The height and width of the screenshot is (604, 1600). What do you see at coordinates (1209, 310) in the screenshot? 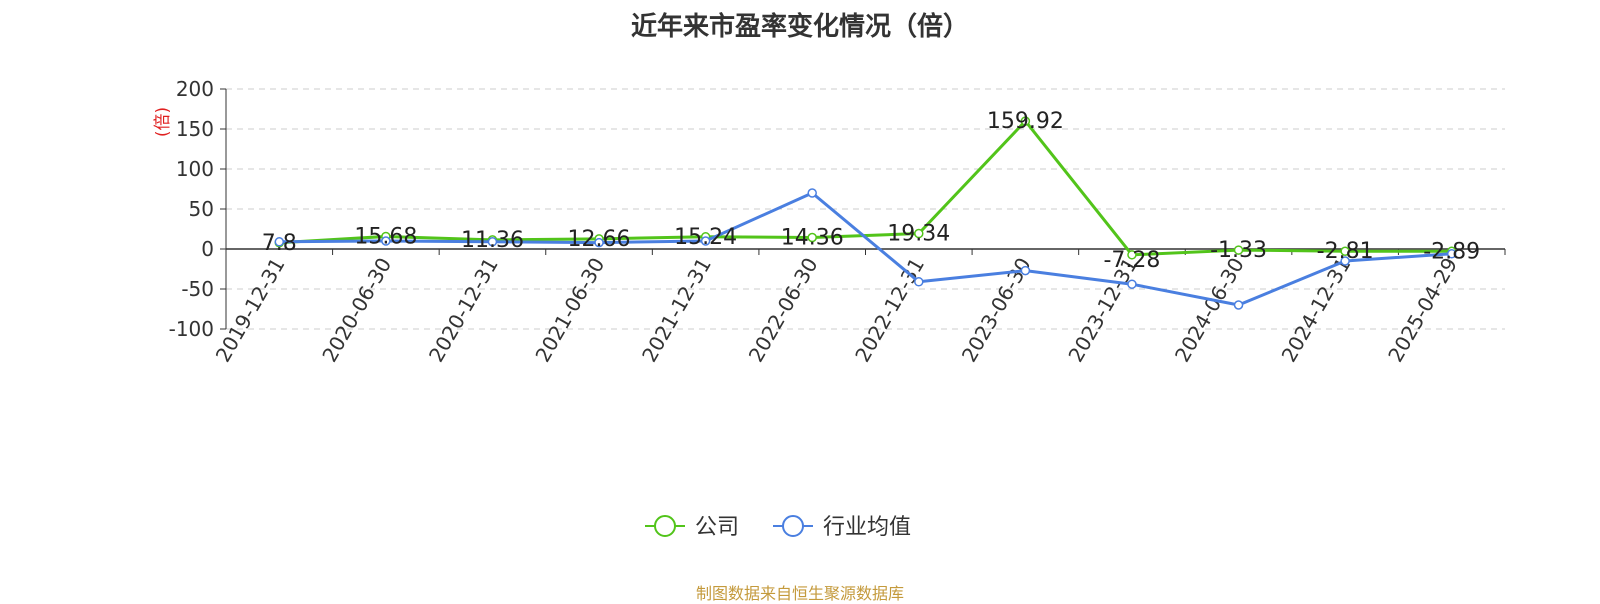
I see `x-tick-label: 2024-06-30` at bounding box center [1209, 310].